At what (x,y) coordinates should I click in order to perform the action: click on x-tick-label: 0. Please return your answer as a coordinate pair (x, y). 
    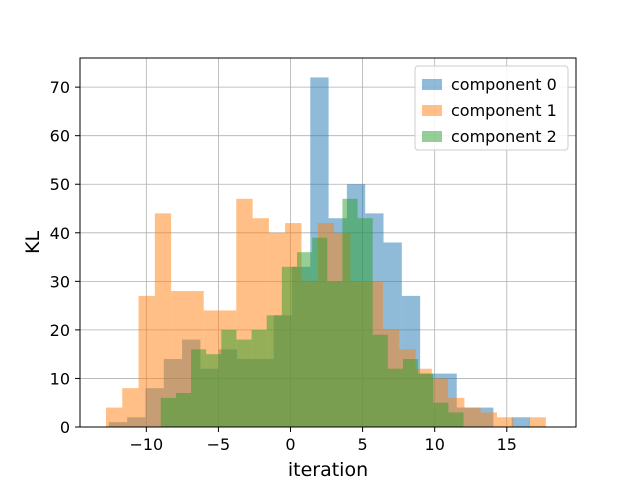
    Looking at the image, I should click on (290, 444).